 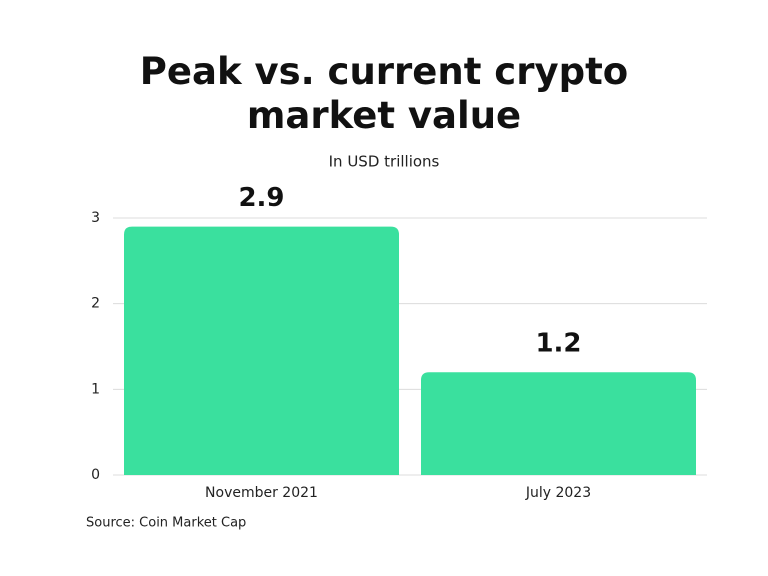 What do you see at coordinates (261, 493) in the screenshot?
I see `x-tick-label: November 2021` at bounding box center [261, 493].